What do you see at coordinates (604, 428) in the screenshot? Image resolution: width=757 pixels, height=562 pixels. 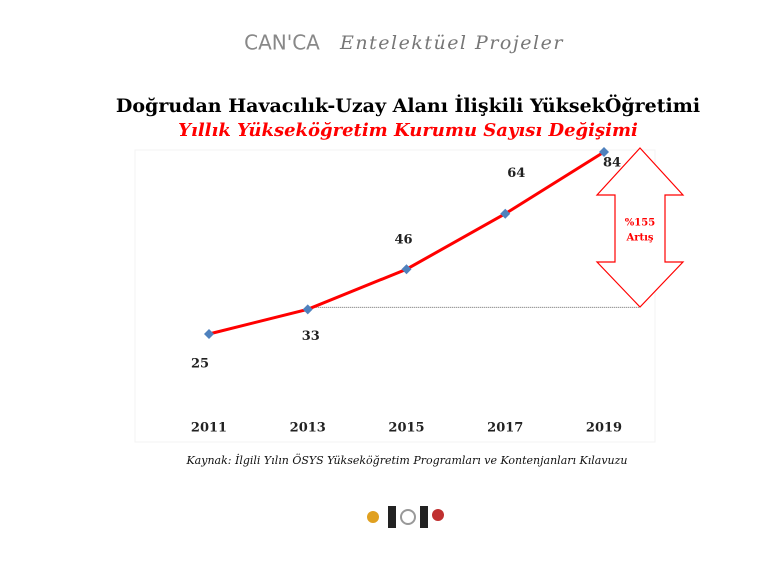 I see `x-tick-label: 2019` at bounding box center [604, 428].